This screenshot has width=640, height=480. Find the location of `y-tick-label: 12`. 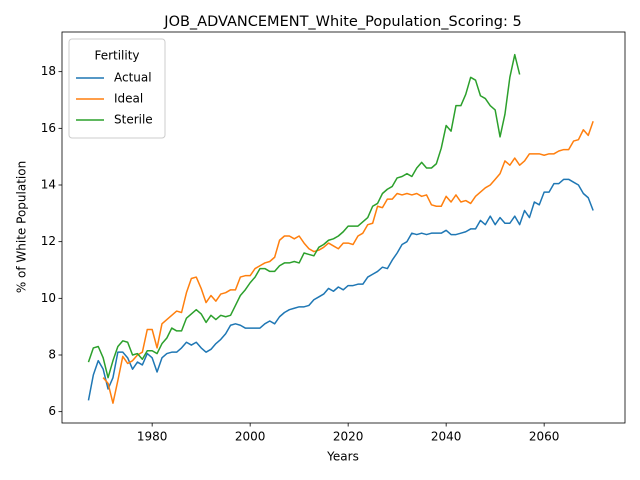

y-tick-label: 12 is located at coordinates (48, 241).